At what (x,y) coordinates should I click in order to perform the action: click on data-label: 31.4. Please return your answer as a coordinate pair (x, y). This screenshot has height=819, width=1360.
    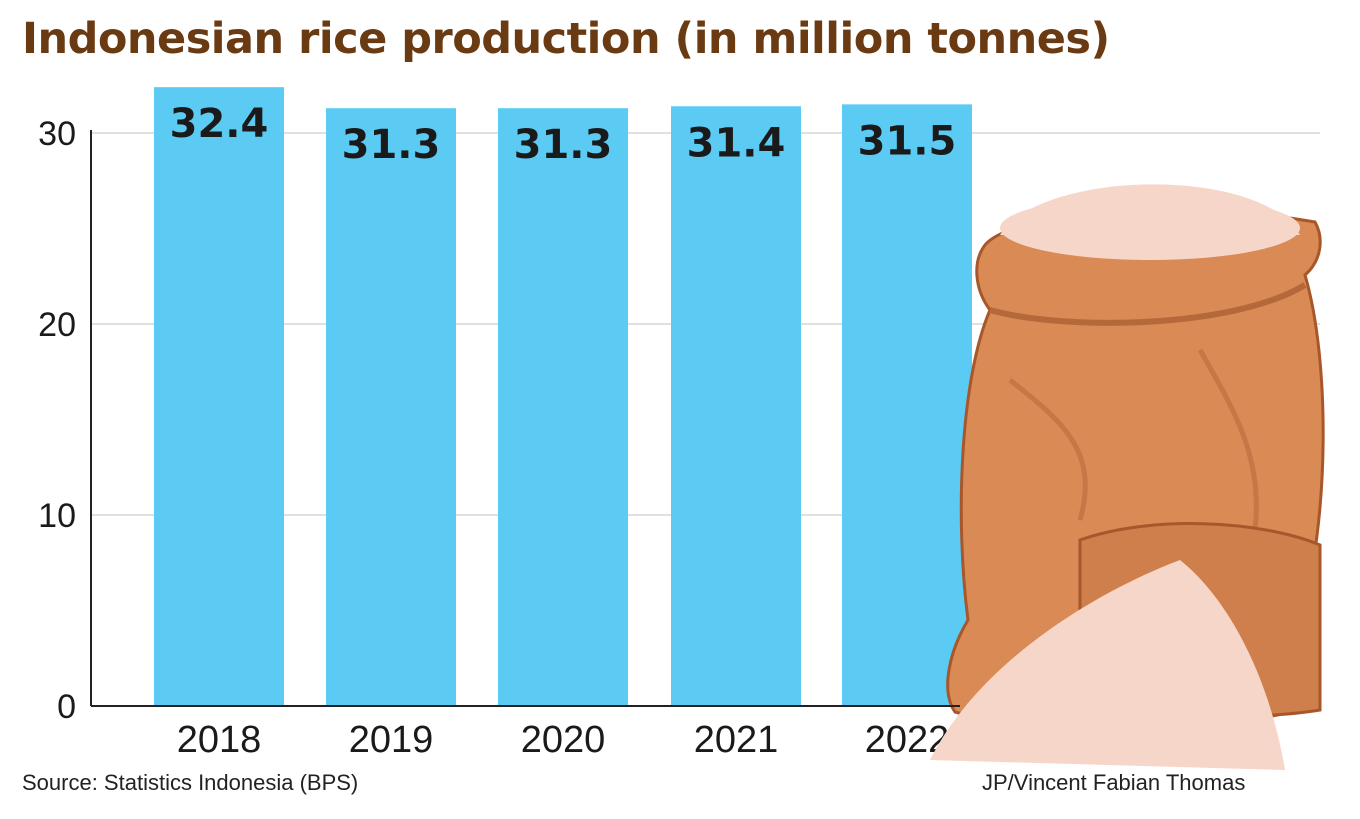
    Looking at the image, I should click on (736, 143).